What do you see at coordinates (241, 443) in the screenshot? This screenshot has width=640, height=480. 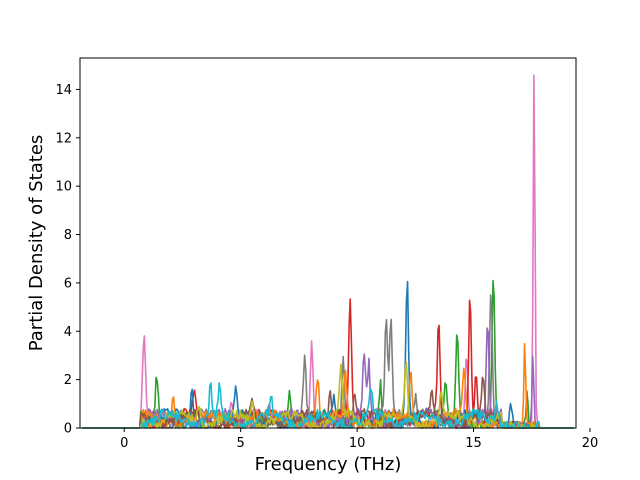 I see `x-tick-label: 5` at bounding box center [241, 443].